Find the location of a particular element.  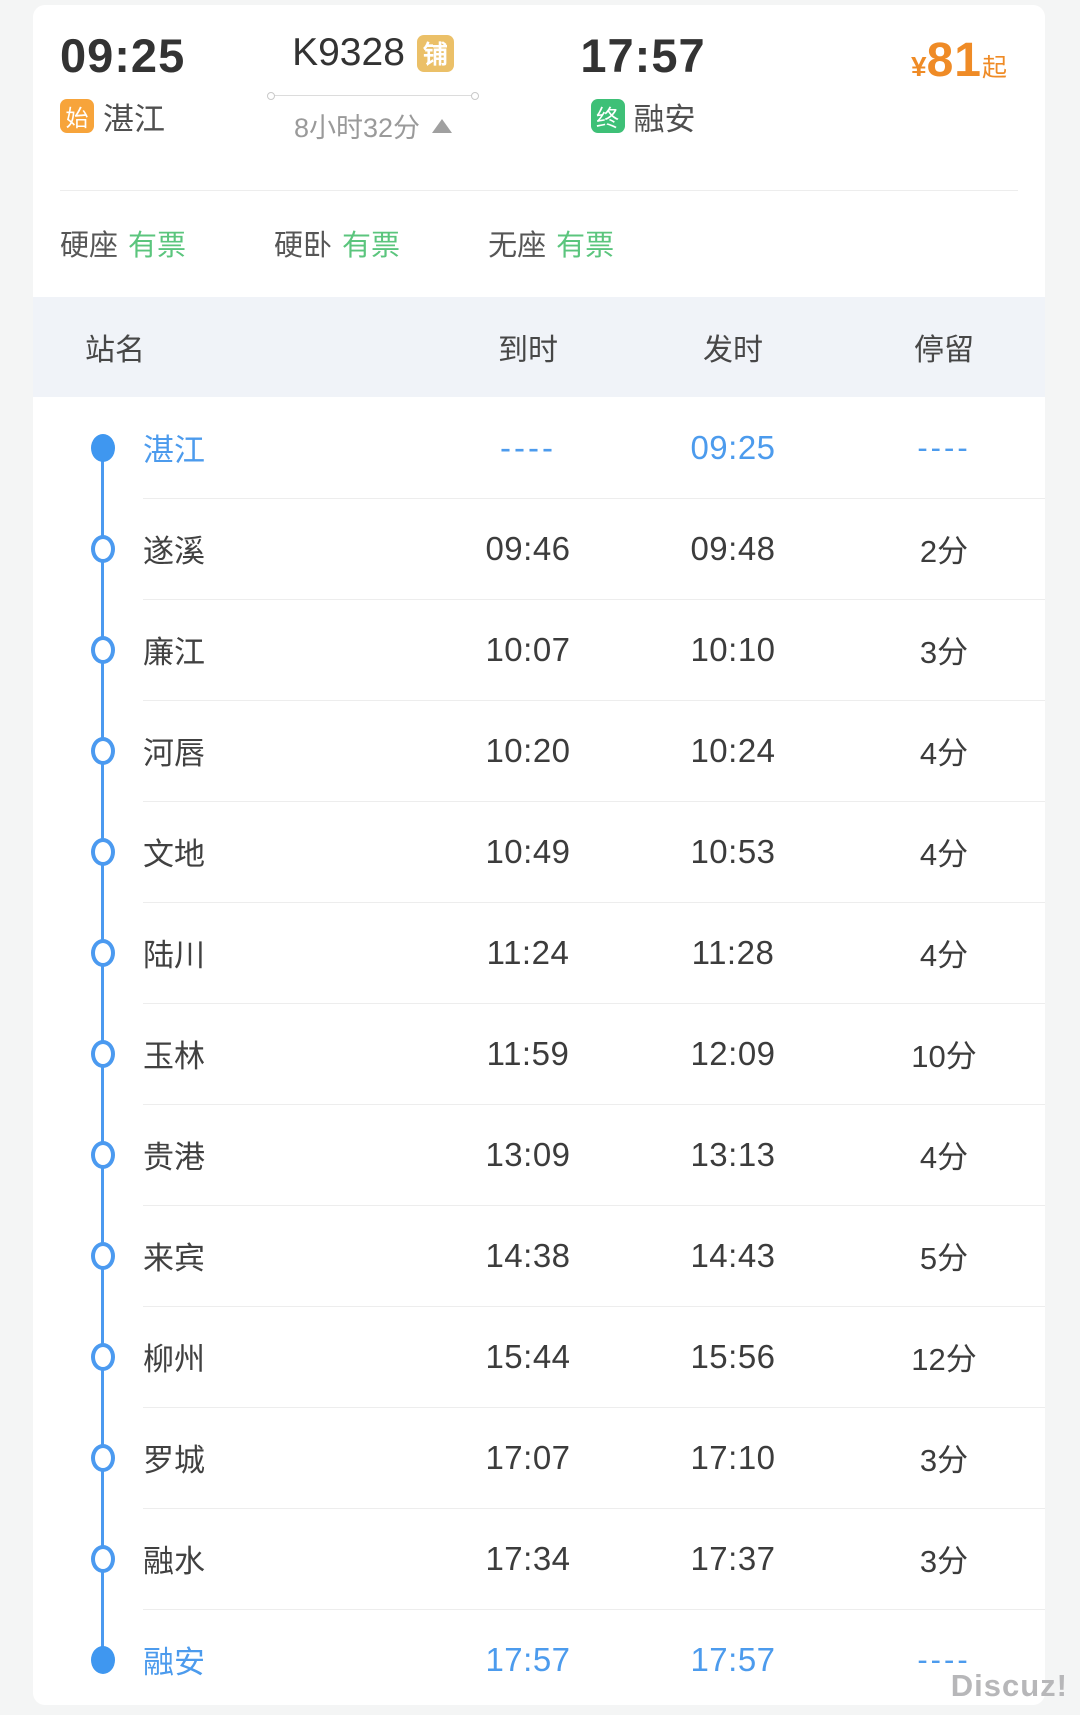

depart-time: 12:09 is located at coordinates (733, 1053).